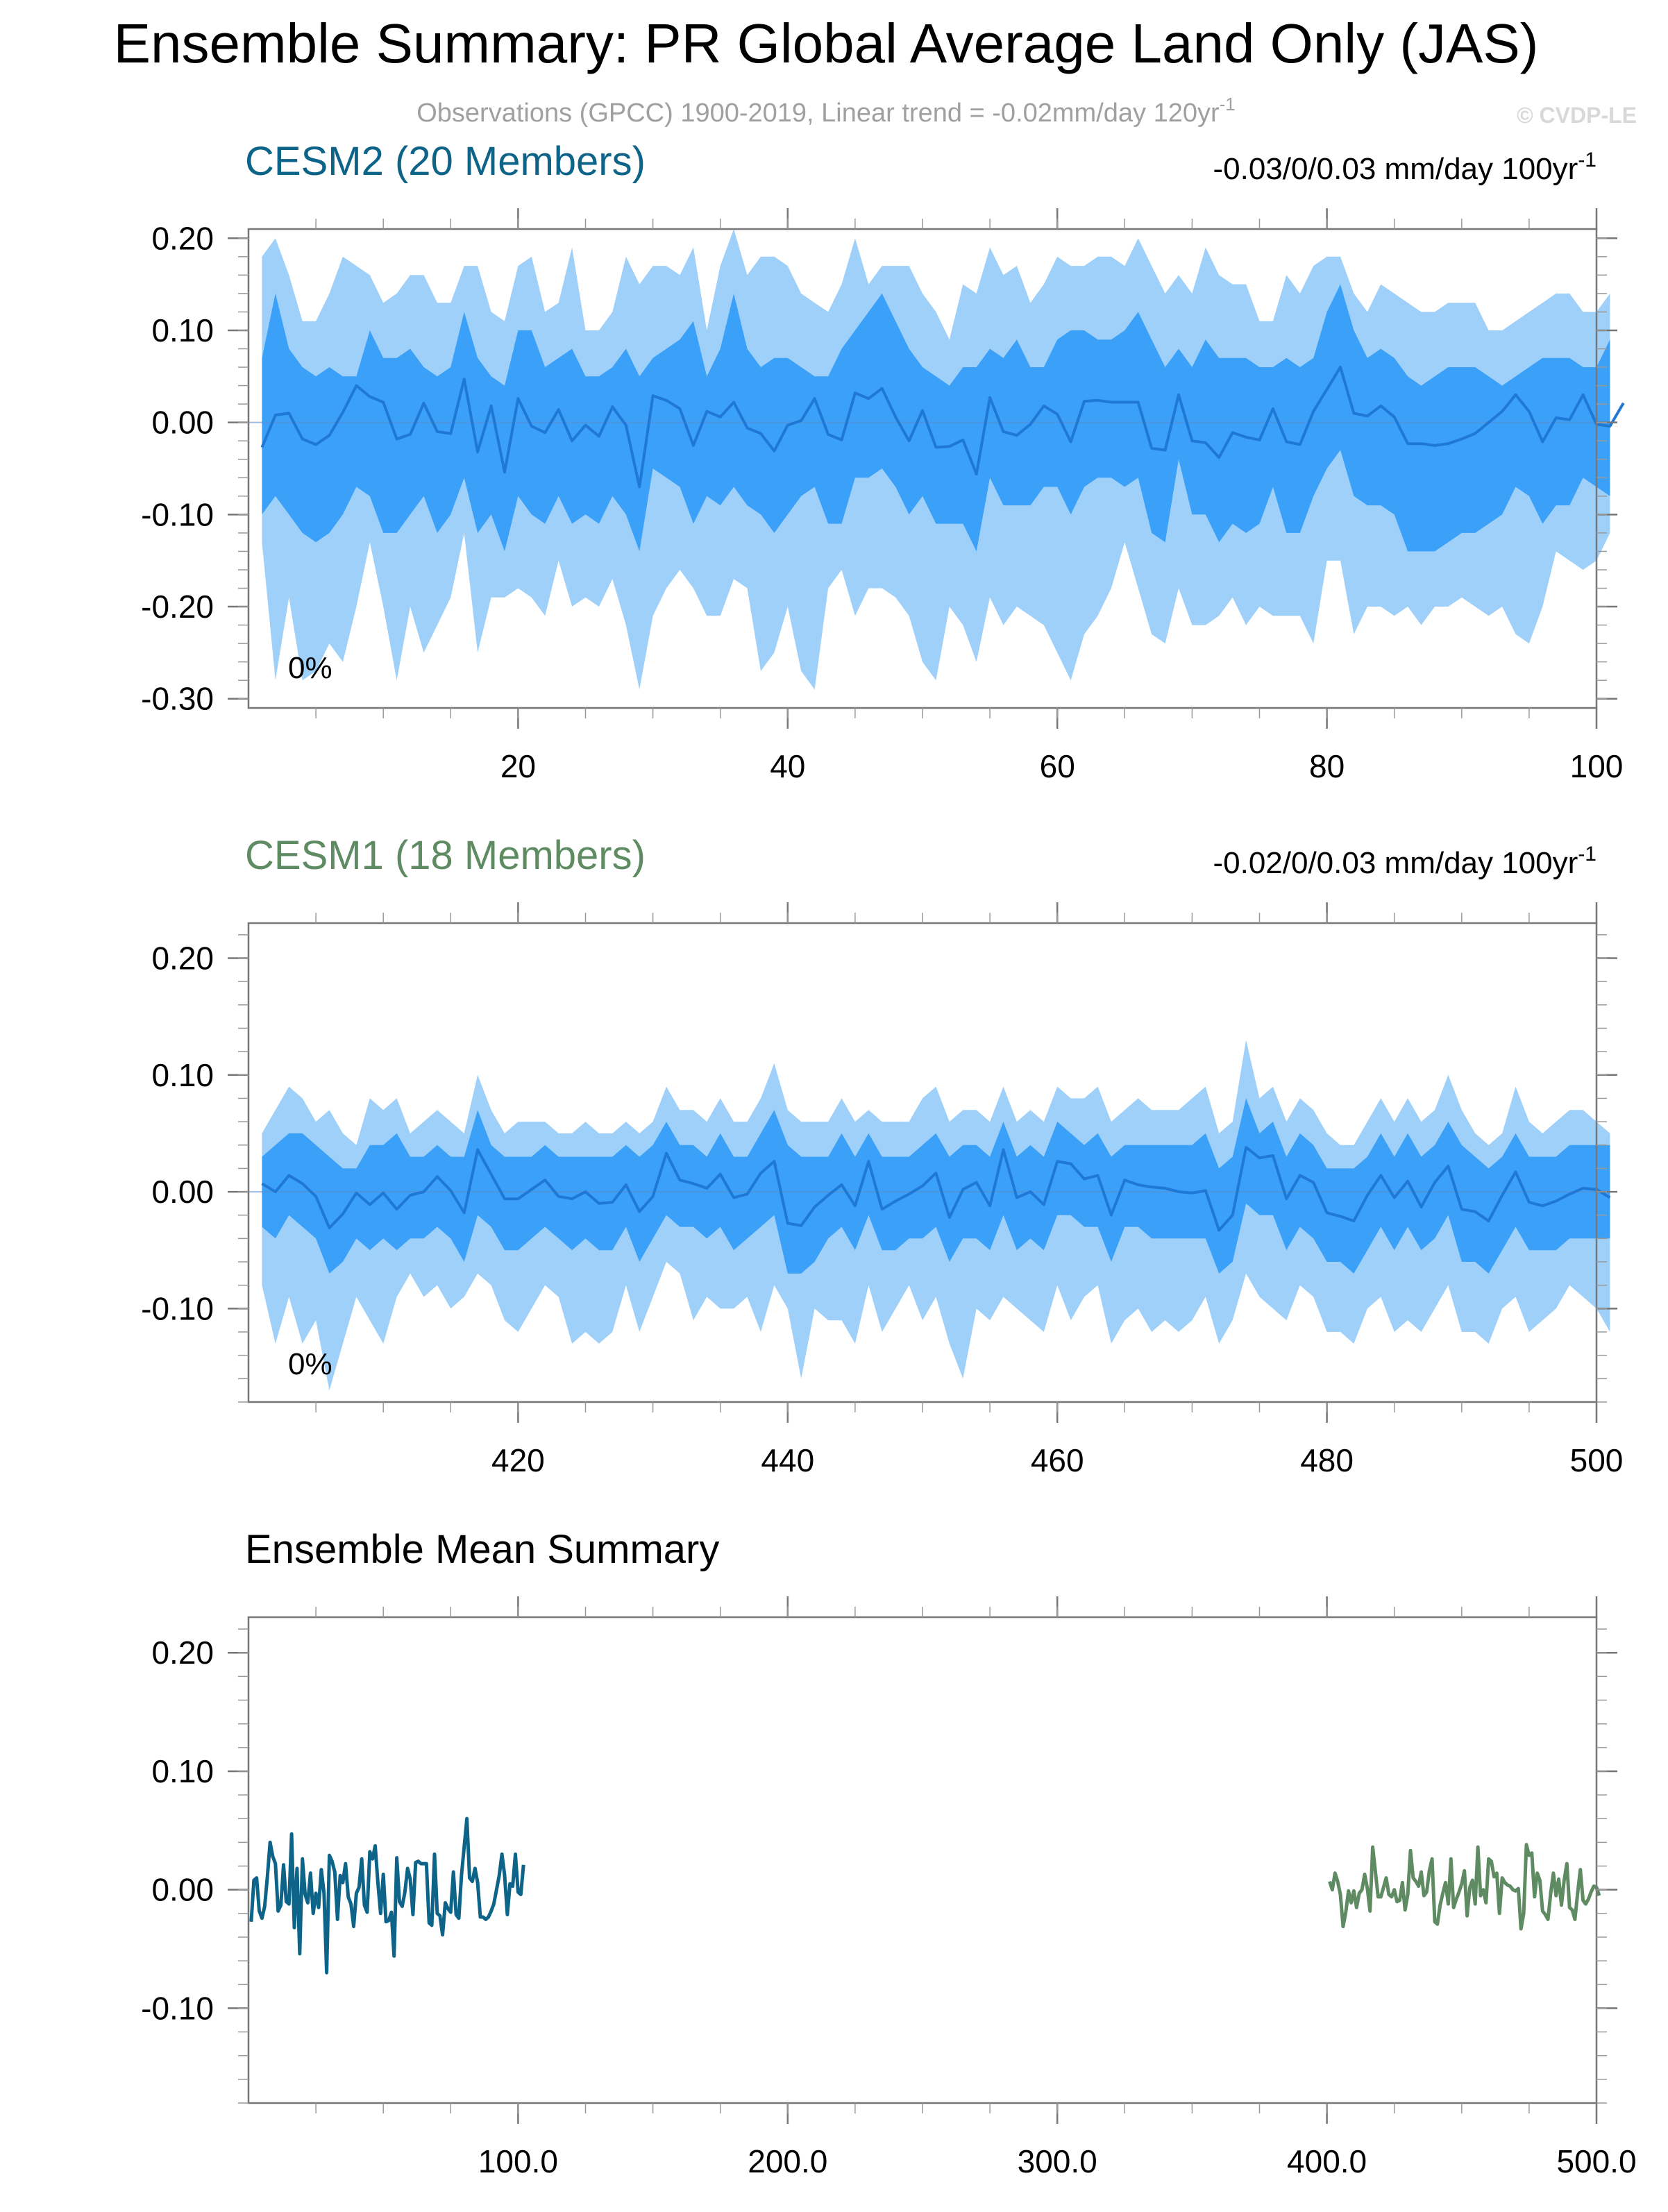 The width and height of the screenshot is (1668, 2212). I want to click on x-tick-label: 400.0, so click(1327, 2161).